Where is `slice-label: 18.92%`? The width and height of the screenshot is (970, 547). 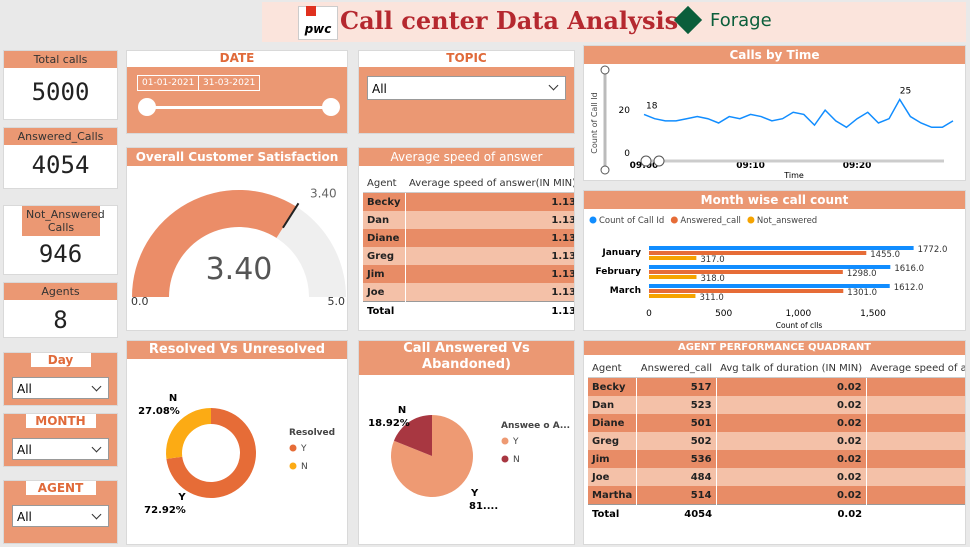 slice-label: 18.92% is located at coordinates (389, 423).